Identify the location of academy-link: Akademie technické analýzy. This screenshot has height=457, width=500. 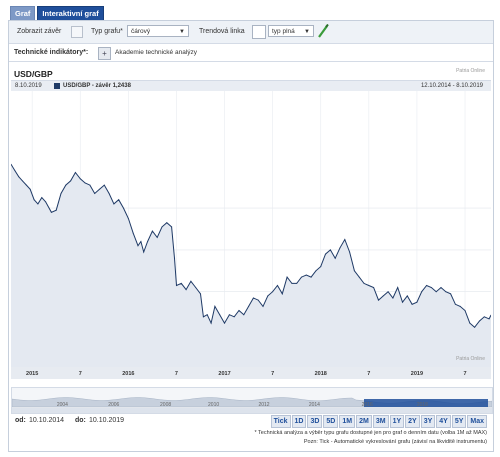
(156, 52).